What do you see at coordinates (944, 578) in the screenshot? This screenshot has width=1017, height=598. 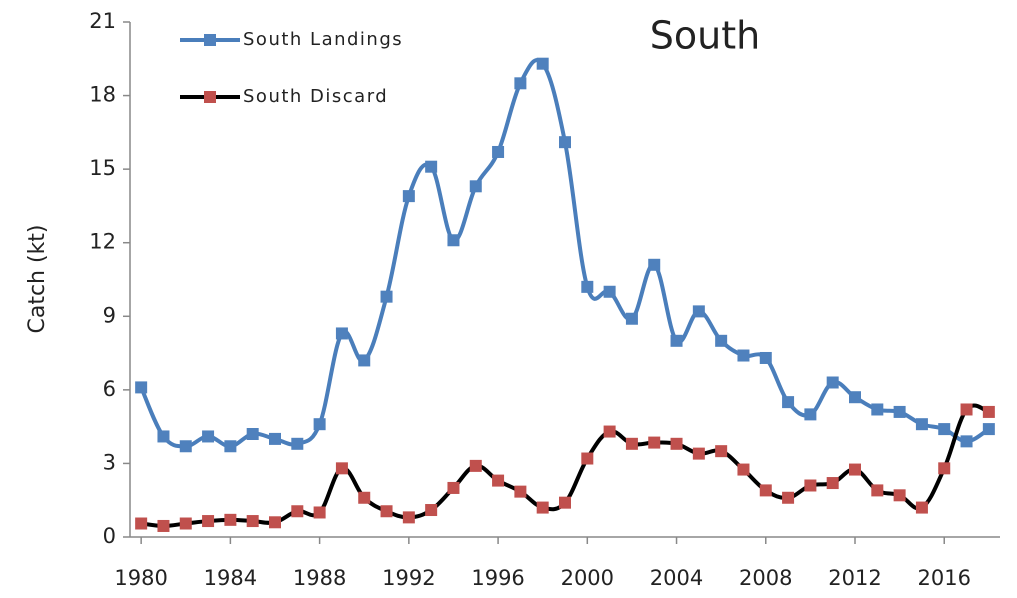 I see `x-tick-label: 2016` at bounding box center [944, 578].